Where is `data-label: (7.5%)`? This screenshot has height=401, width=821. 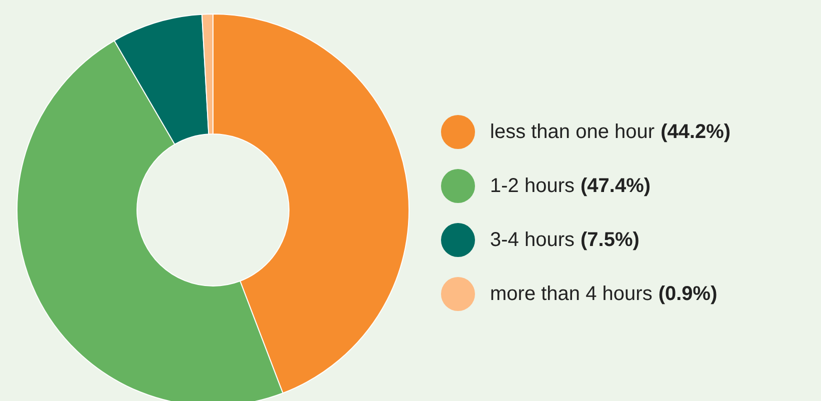
data-label: (7.5%) is located at coordinates (610, 240).